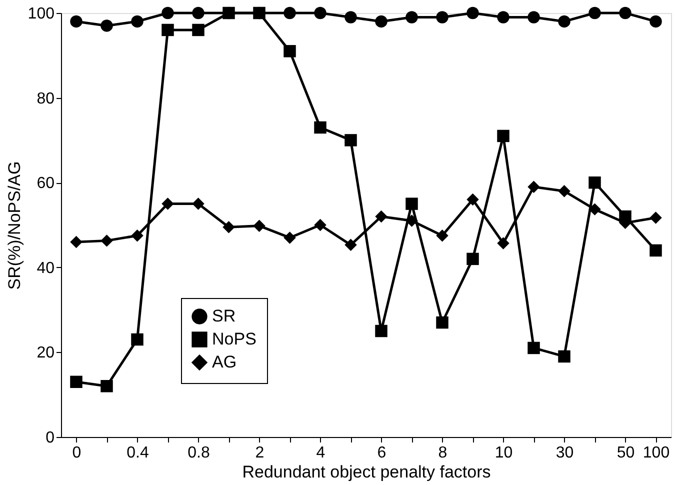 This screenshot has width=676, height=485. Describe the element at coordinates (503, 453) in the screenshot. I see `x-tick-label: 10` at that location.